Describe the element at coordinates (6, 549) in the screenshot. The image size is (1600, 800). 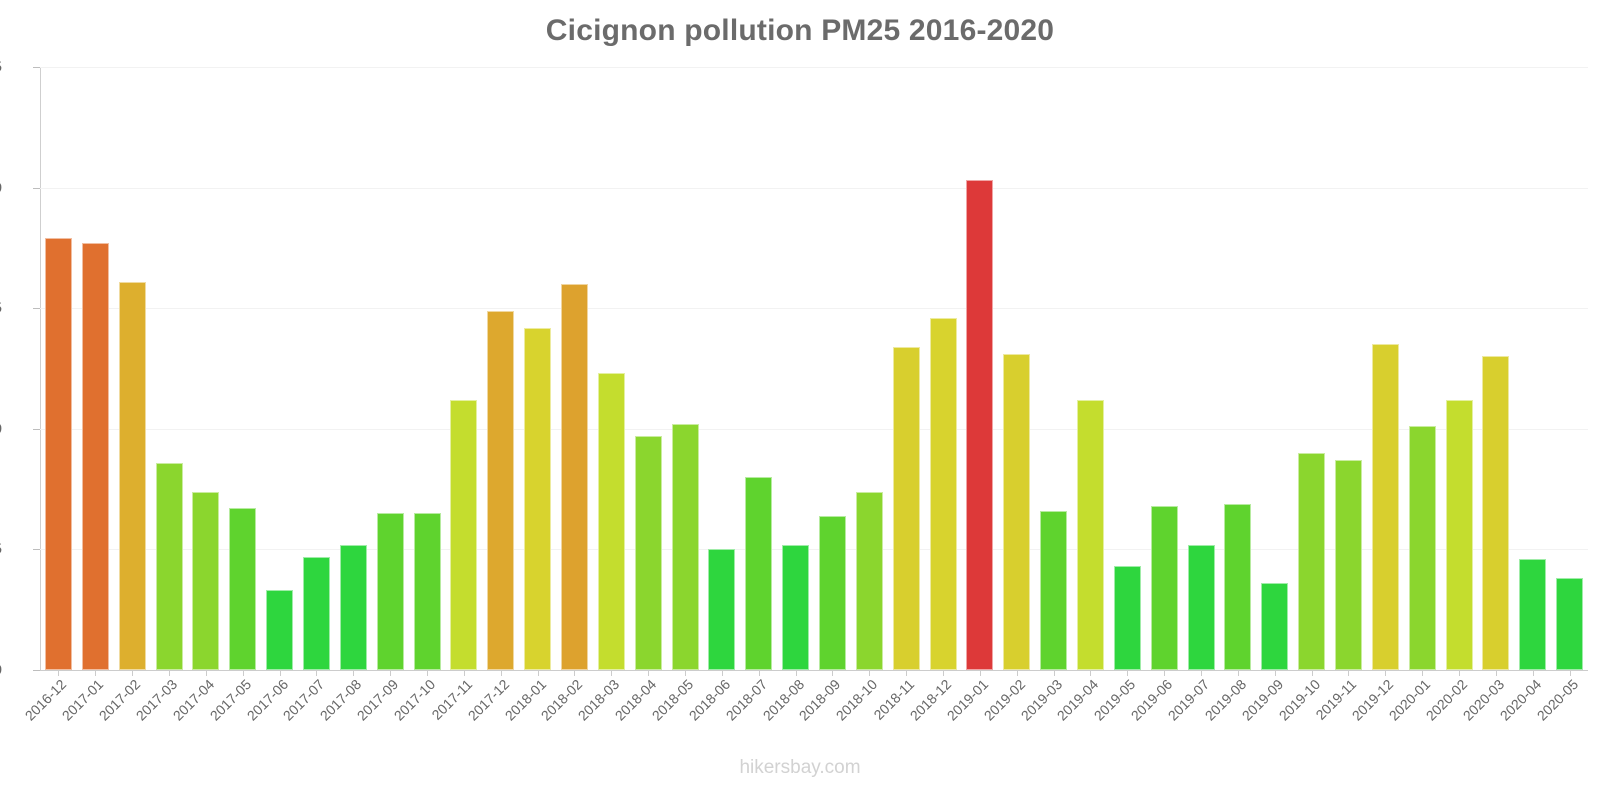
I see `y-axis-tick-label: 5` at that location.